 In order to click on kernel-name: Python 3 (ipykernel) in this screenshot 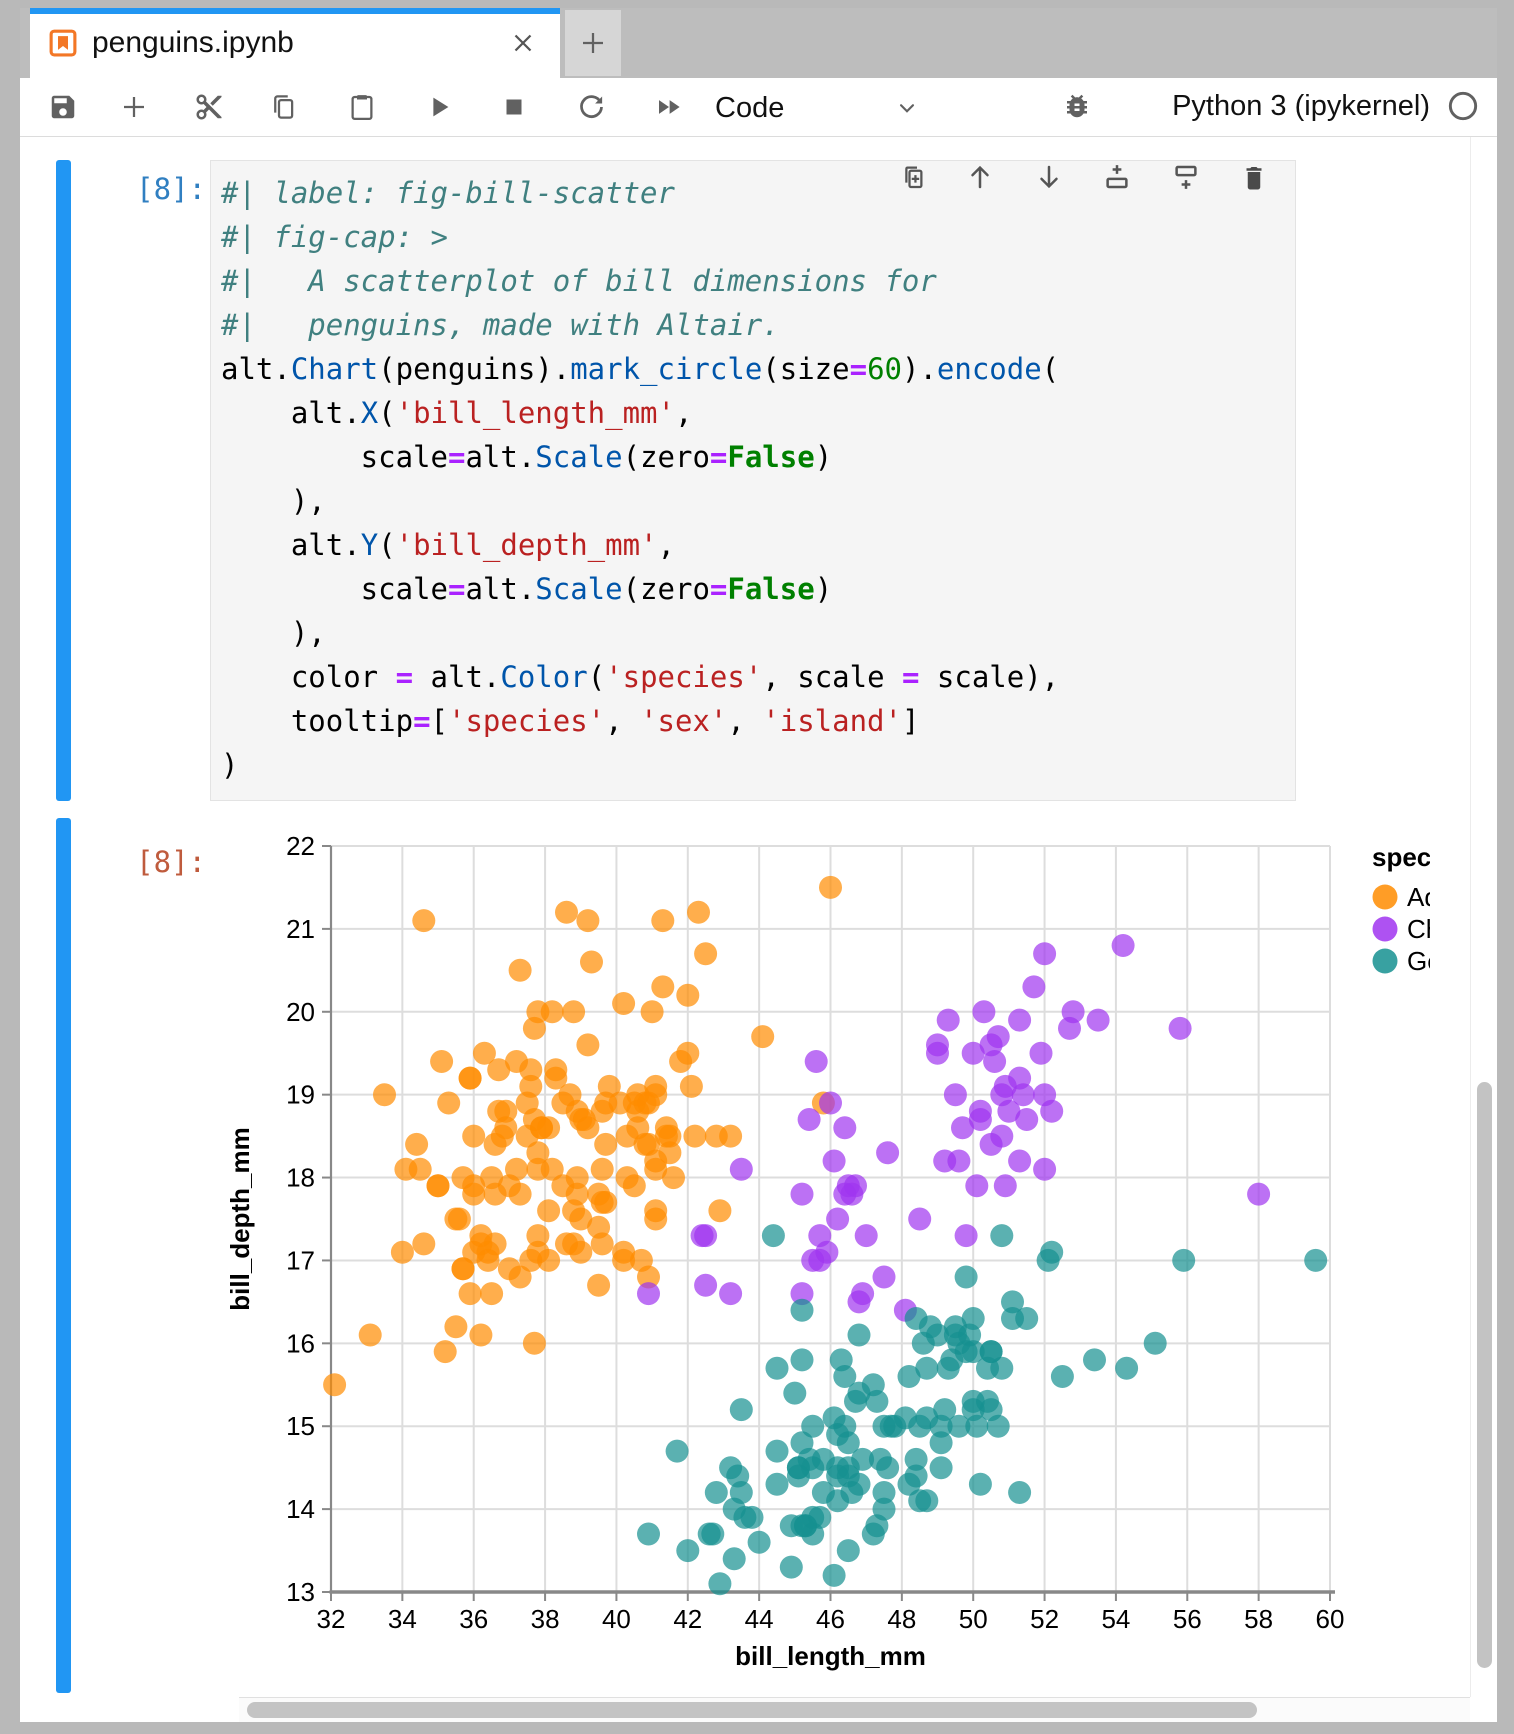, I will do `click(1301, 106)`.